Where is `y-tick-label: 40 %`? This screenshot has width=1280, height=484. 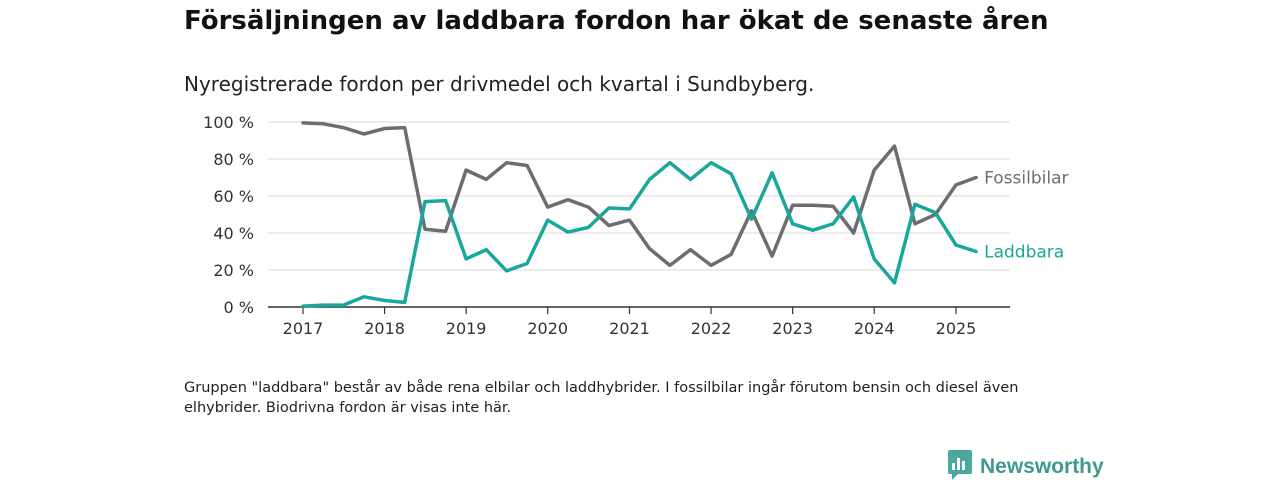
y-tick-label: 40 % is located at coordinates (233, 233).